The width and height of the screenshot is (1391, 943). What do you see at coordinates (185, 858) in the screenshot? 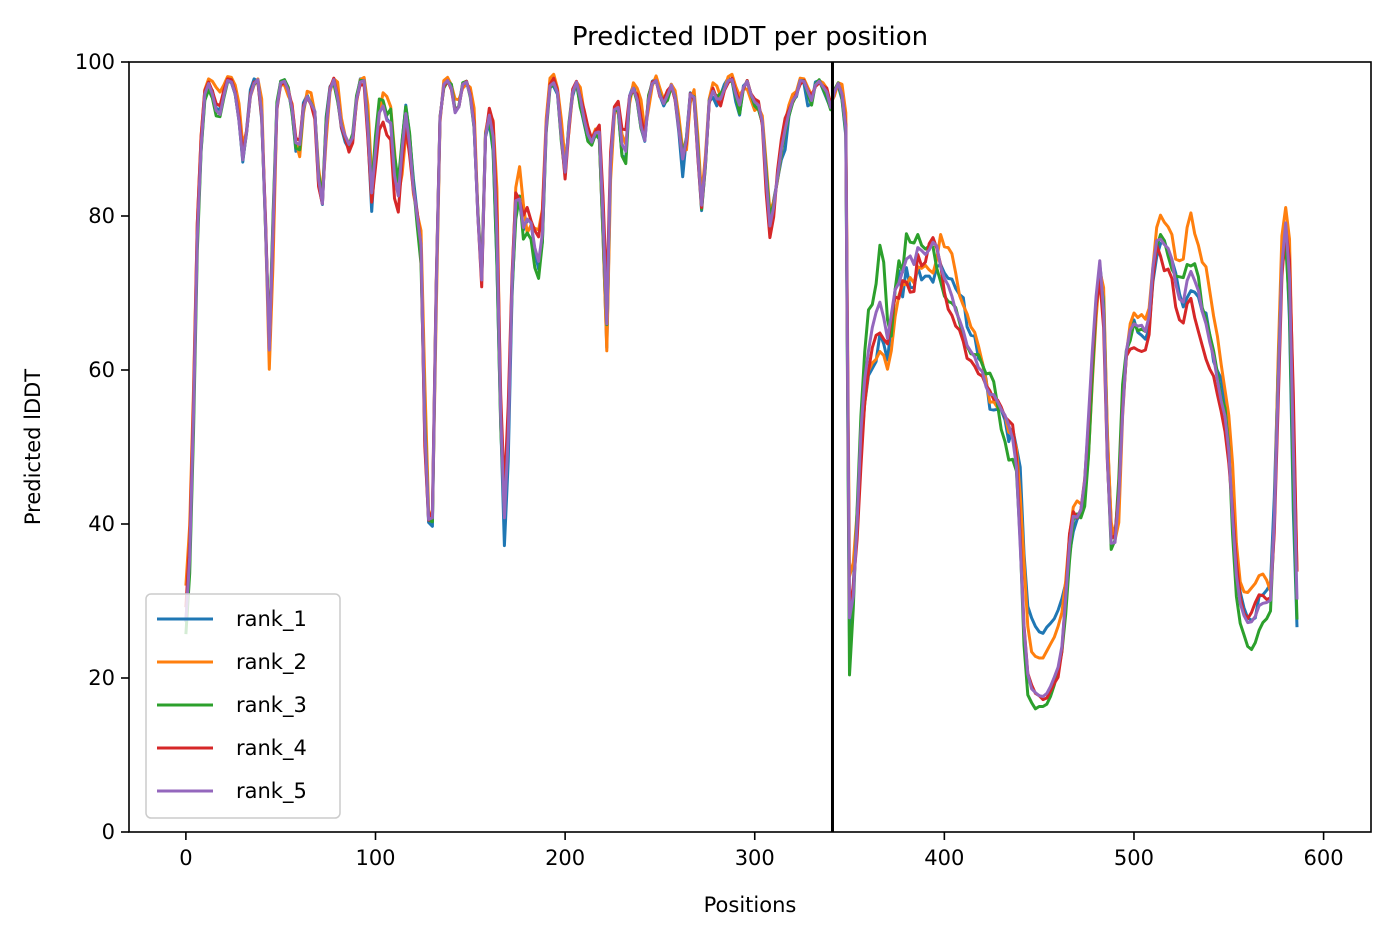
I see `x-tick-label: 0` at bounding box center [185, 858].